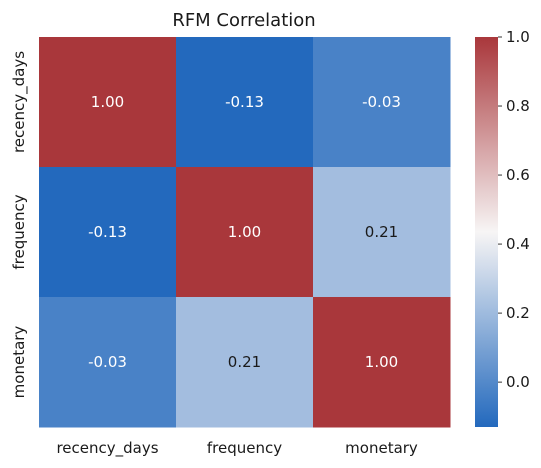  What do you see at coordinates (19, 231) in the screenshot?
I see `y-tick-label: frequency` at bounding box center [19, 231].